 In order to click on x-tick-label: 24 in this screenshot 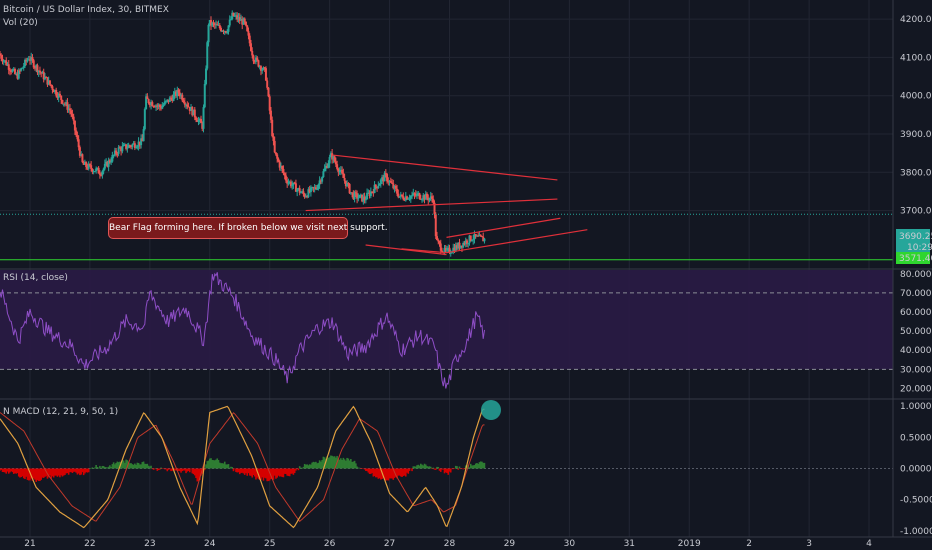, I will do `click(210, 544)`.